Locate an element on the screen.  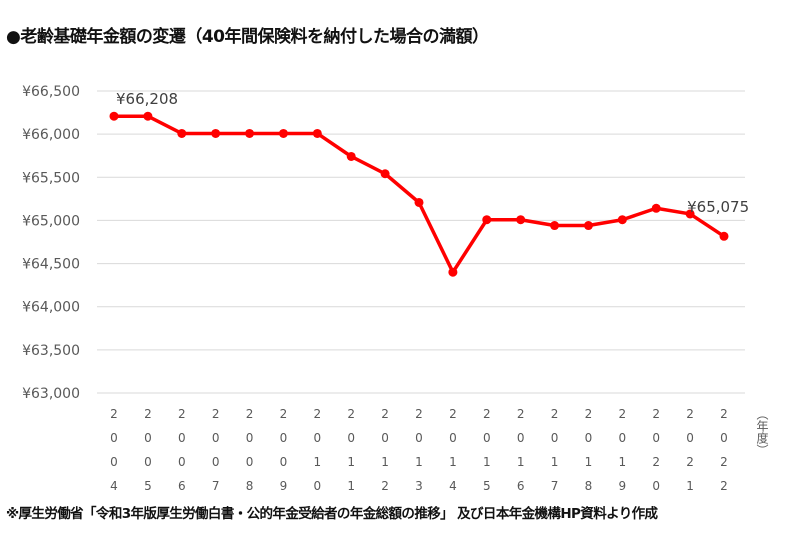
y-tick-label: ¥63,500 is located at coordinates (51, 351).